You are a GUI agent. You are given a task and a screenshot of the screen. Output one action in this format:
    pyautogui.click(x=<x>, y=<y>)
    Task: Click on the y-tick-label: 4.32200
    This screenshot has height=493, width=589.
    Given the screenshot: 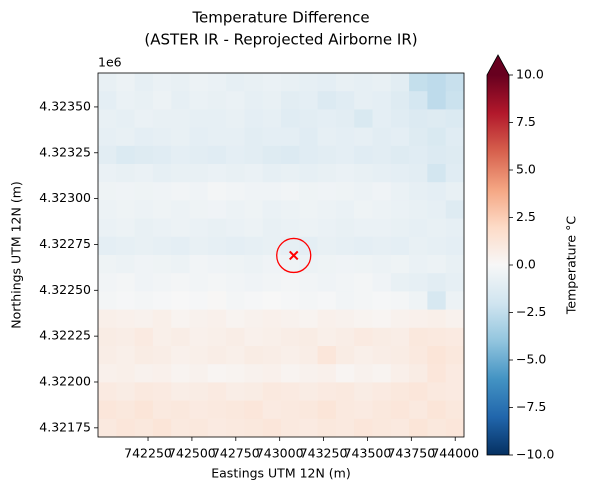 What is the action you would take?
    pyautogui.click(x=65, y=380)
    